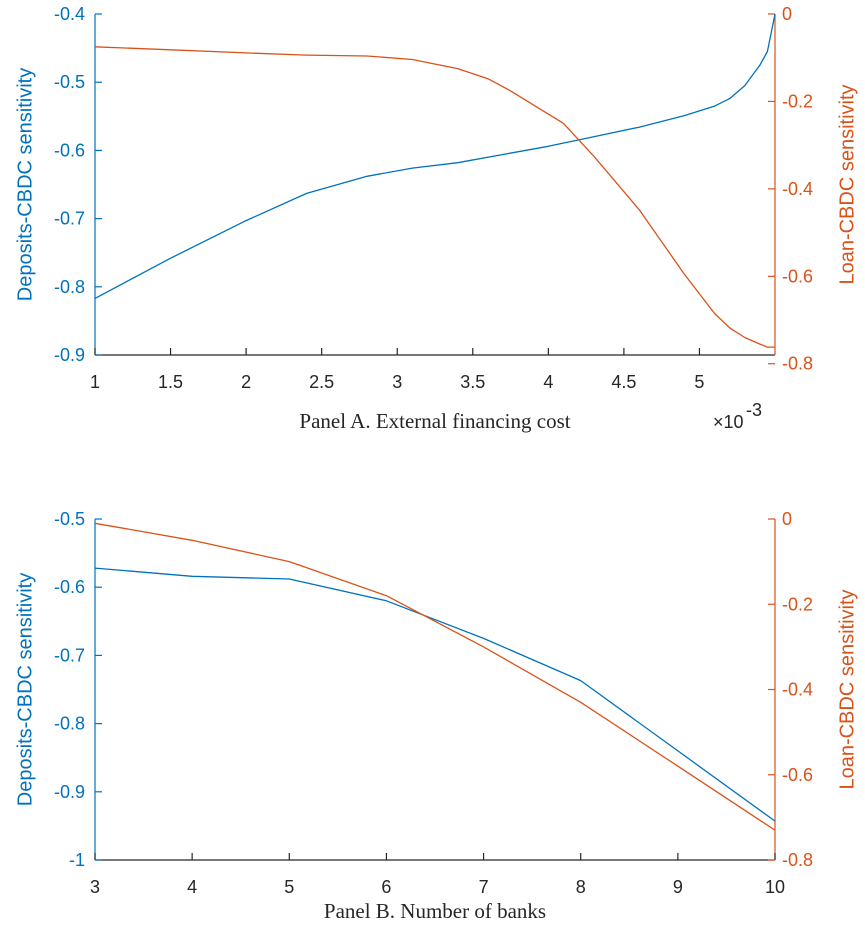 Image resolution: width=865 pixels, height=940 pixels. Describe the element at coordinates (678, 887) in the screenshot. I see `x-tick-label: 9` at that location.